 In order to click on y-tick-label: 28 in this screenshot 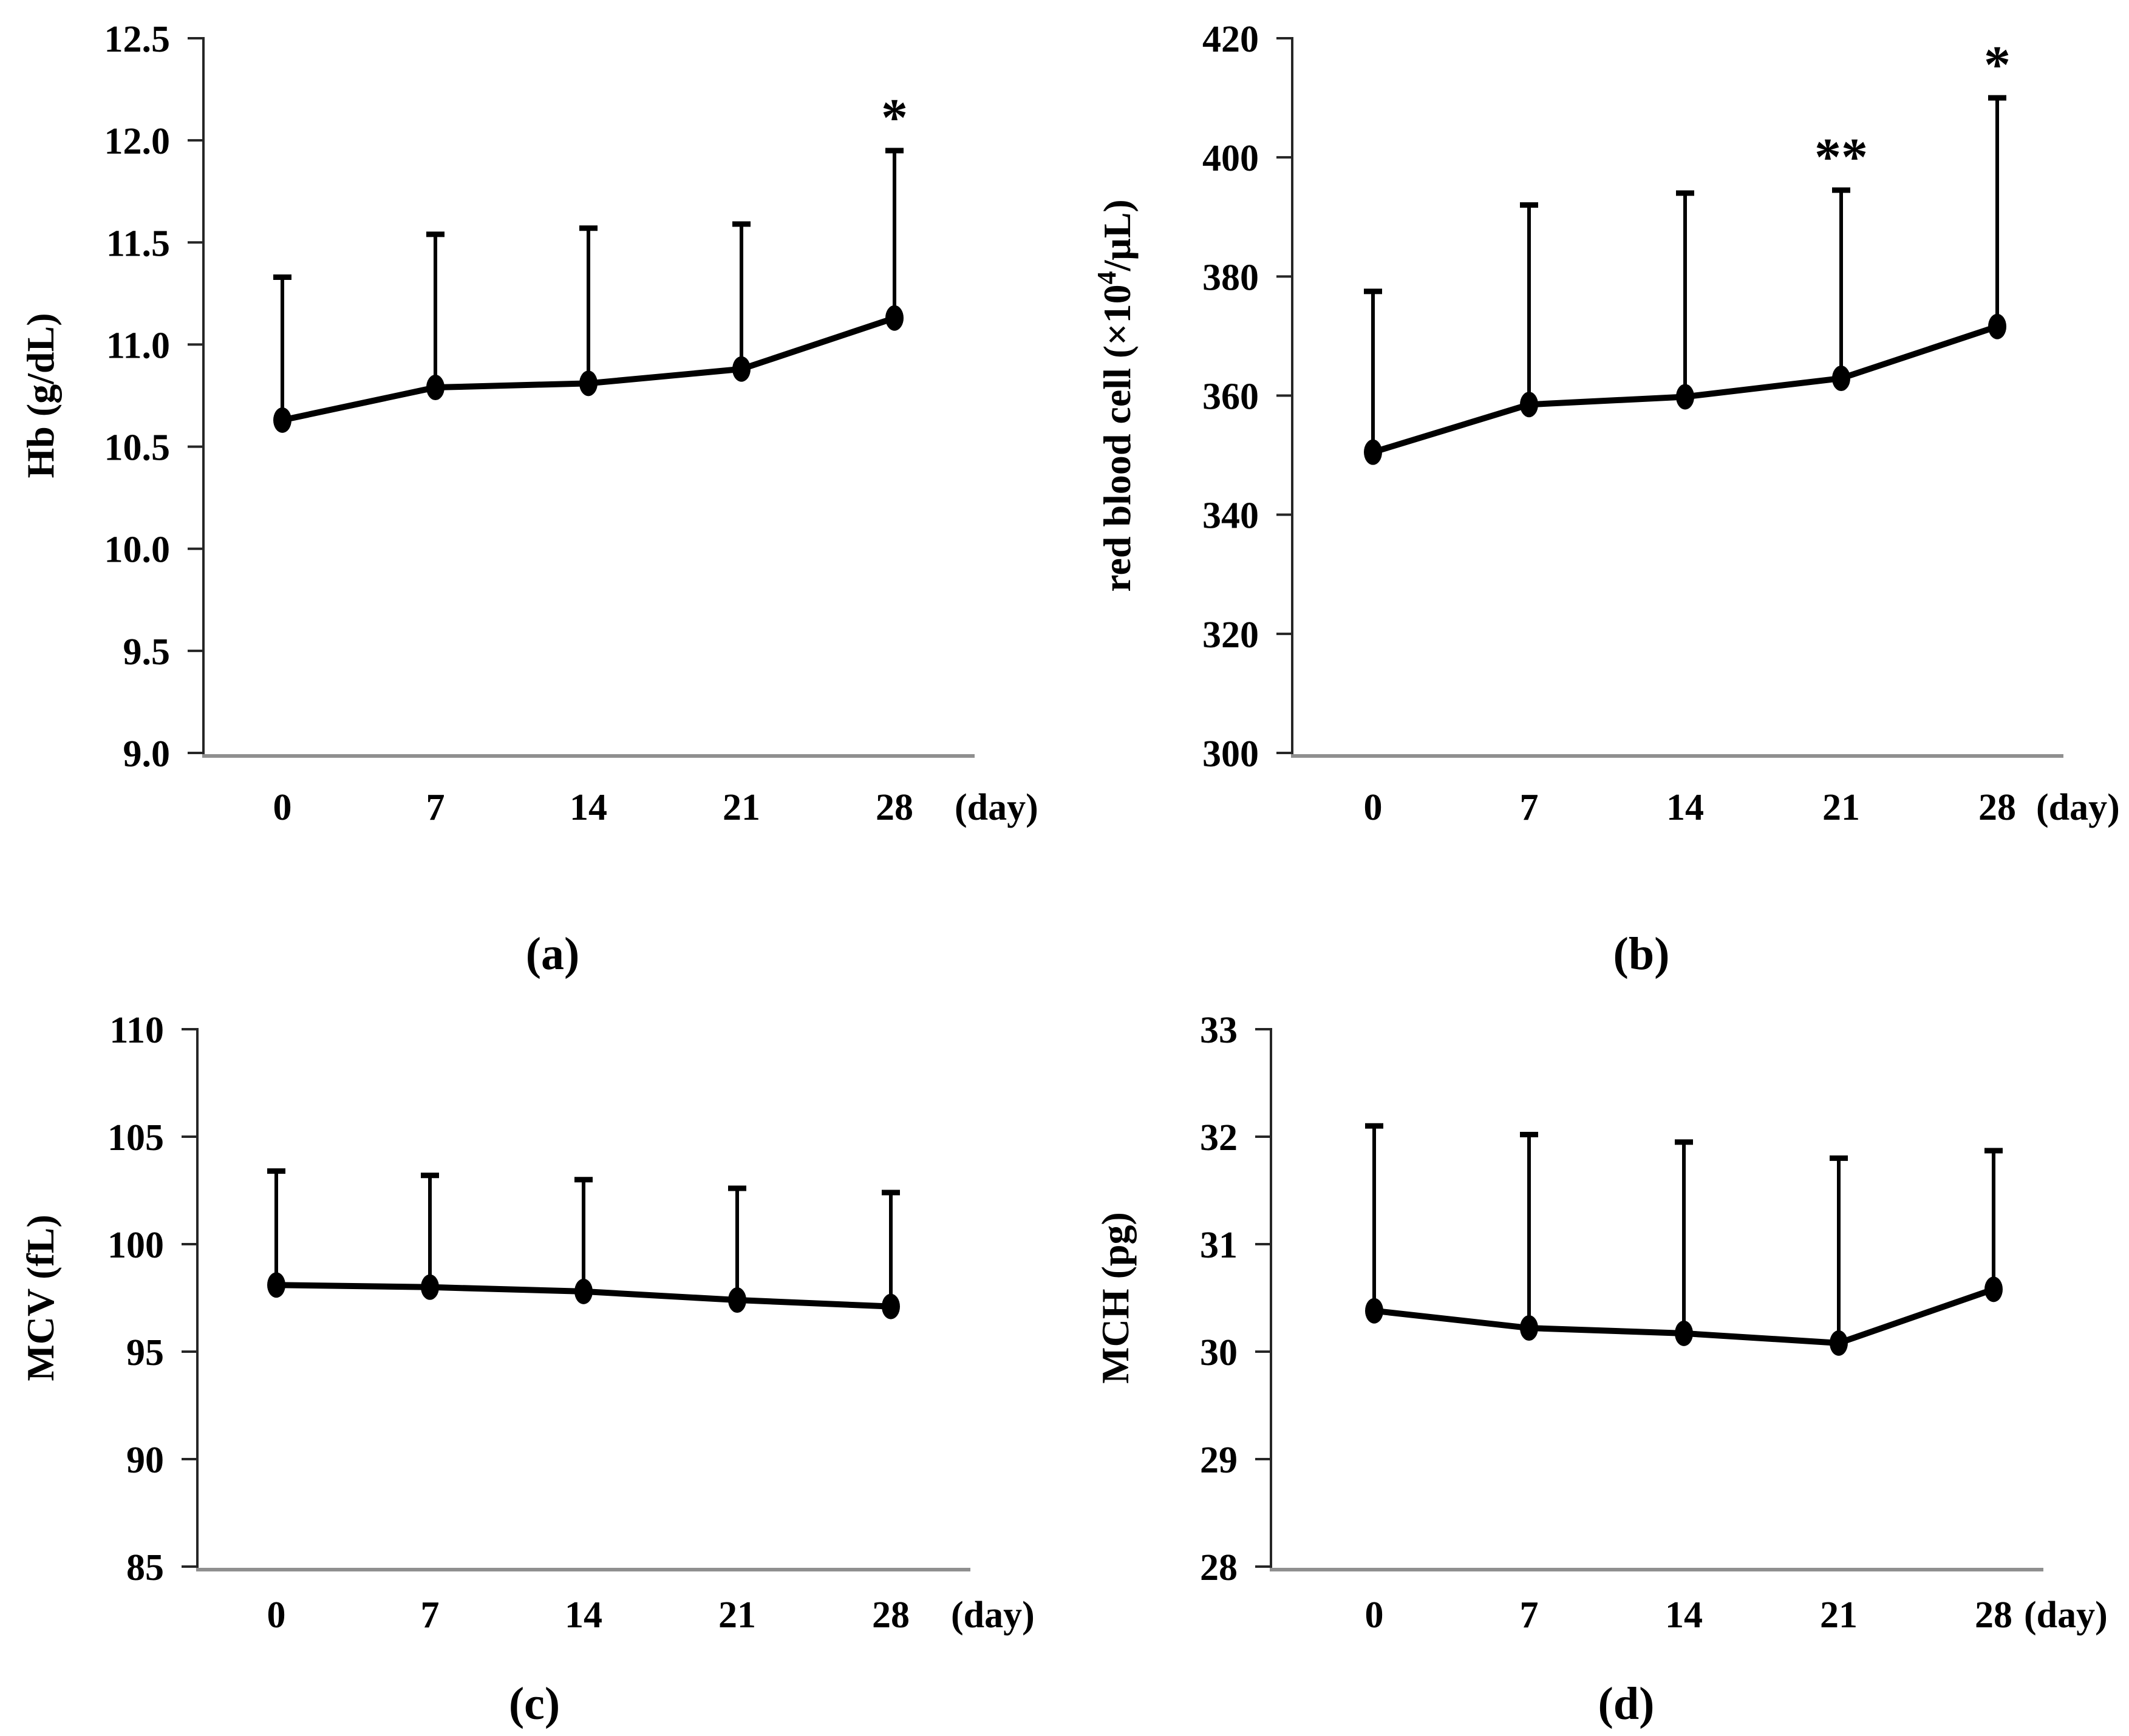, I will do `click(1219, 1567)`.